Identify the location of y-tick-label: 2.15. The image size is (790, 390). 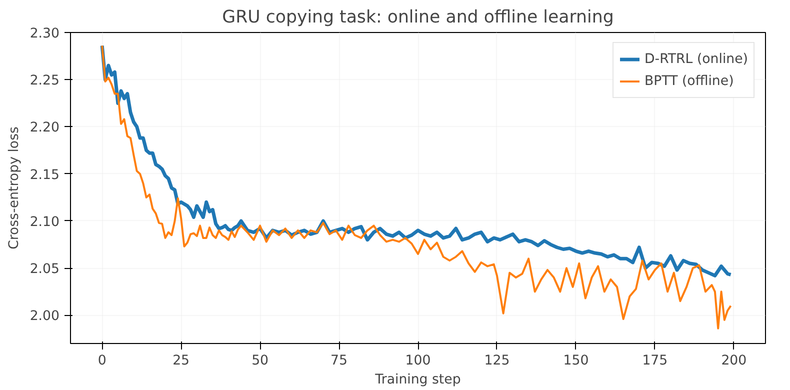
(45, 175).